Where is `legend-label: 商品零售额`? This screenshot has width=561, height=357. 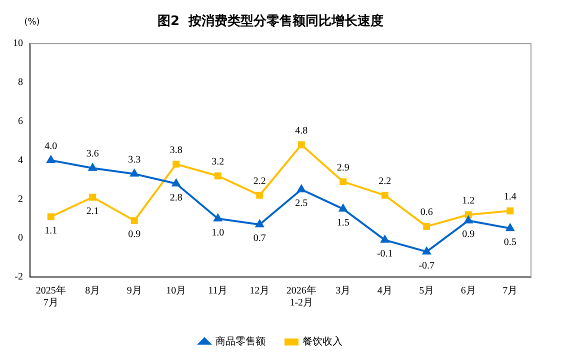
legend-label: 商品零售额 is located at coordinates (241, 342).